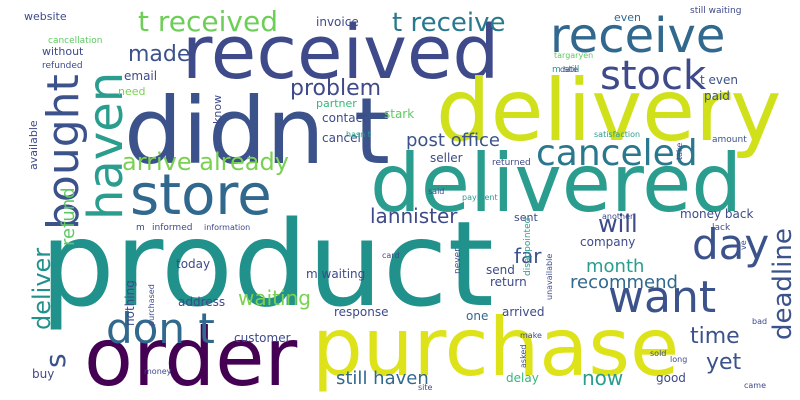 This screenshot has height=400, width=800. Describe the element at coordinates (193, 264) in the screenshot. I see `word-today: today` at that location.